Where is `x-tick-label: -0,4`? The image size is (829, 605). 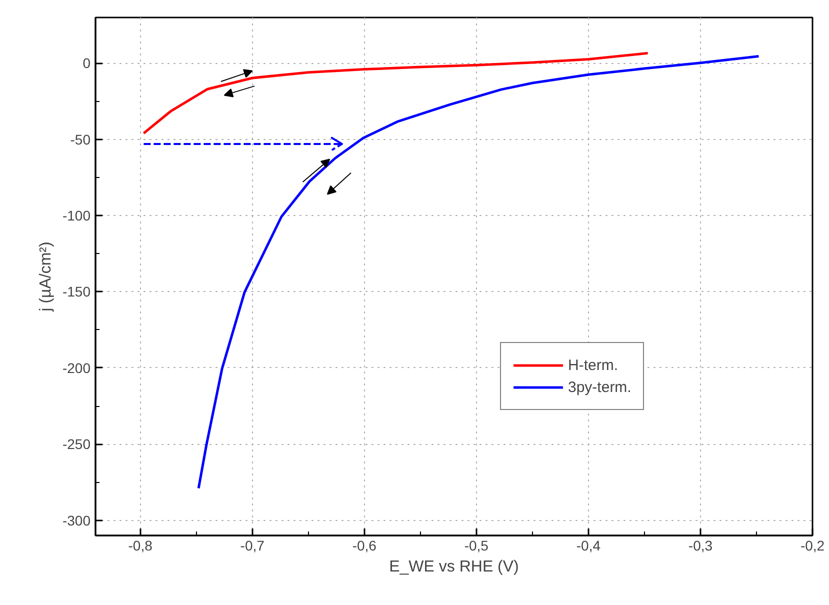 x-tick-label: -0,4 is located at coordinates (588, 546).